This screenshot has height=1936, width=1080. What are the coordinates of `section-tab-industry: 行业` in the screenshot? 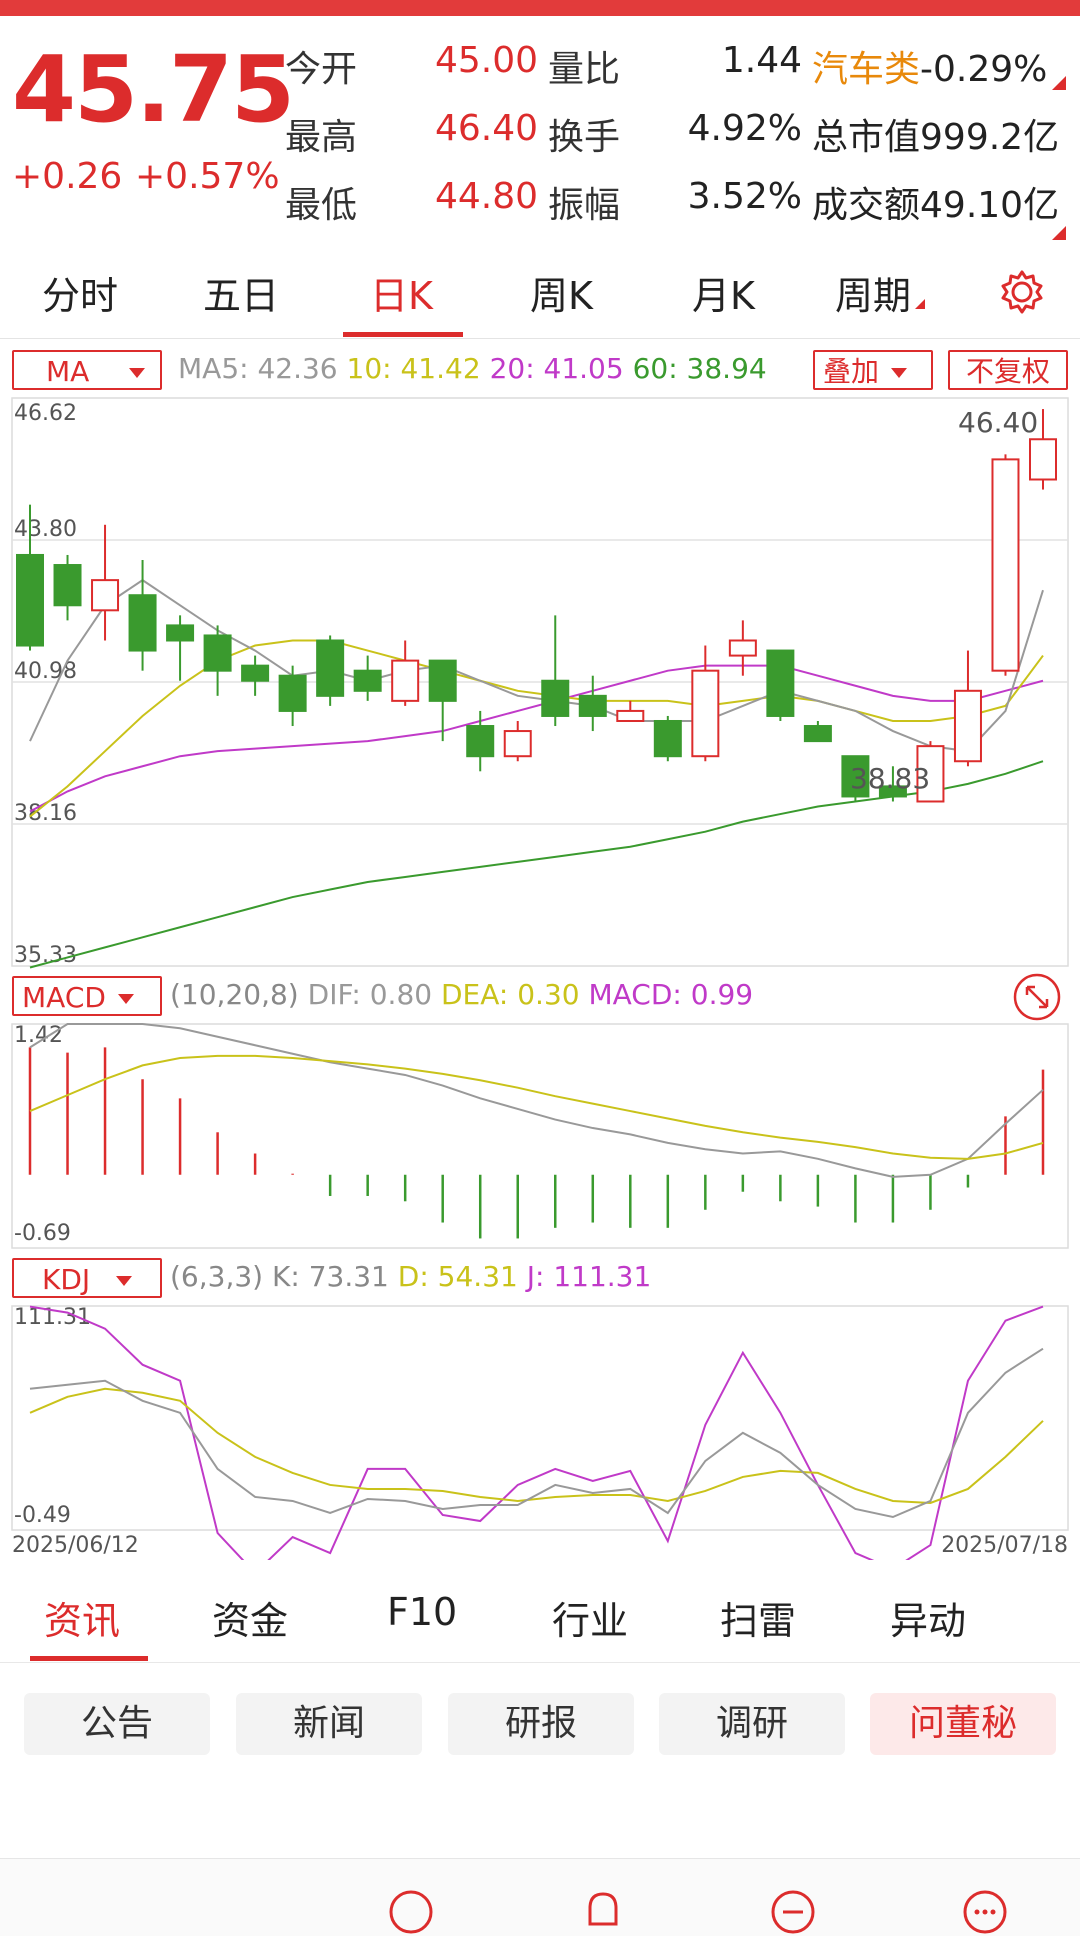 It's located at (590, 1621).